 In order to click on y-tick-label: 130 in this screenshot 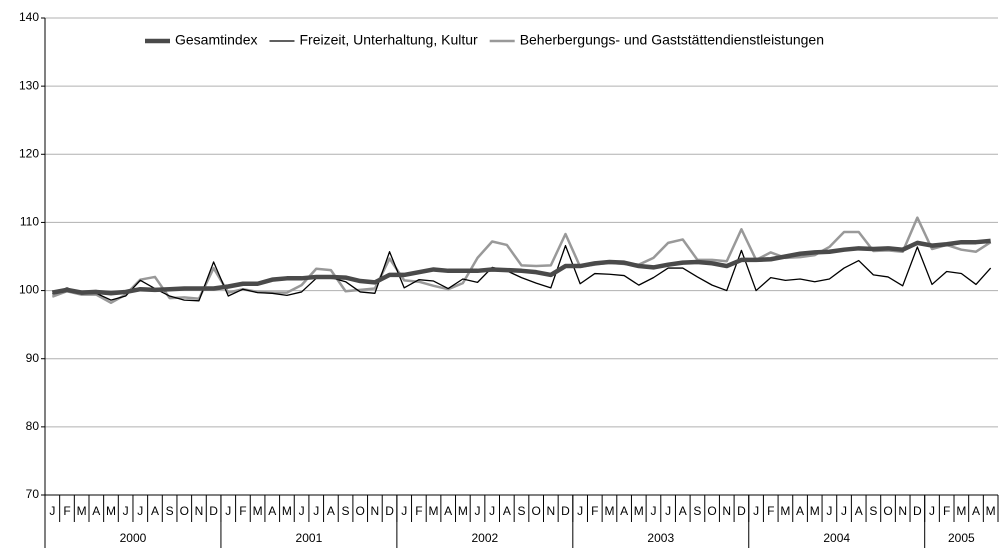, I will do `click(29, 85)`.